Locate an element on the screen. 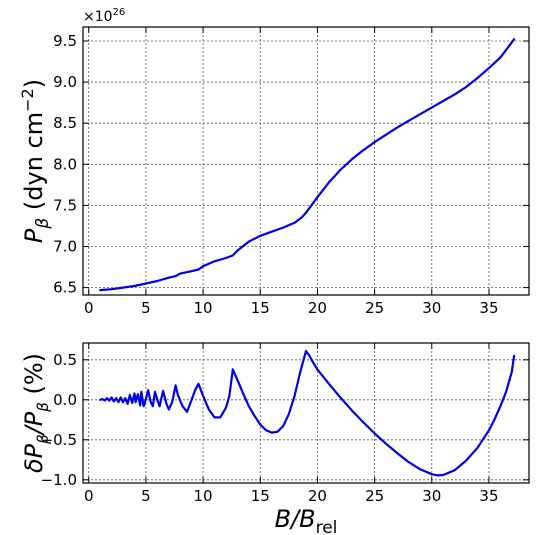  top-x-tick-label: 20 is located at coordinates (317, 308).